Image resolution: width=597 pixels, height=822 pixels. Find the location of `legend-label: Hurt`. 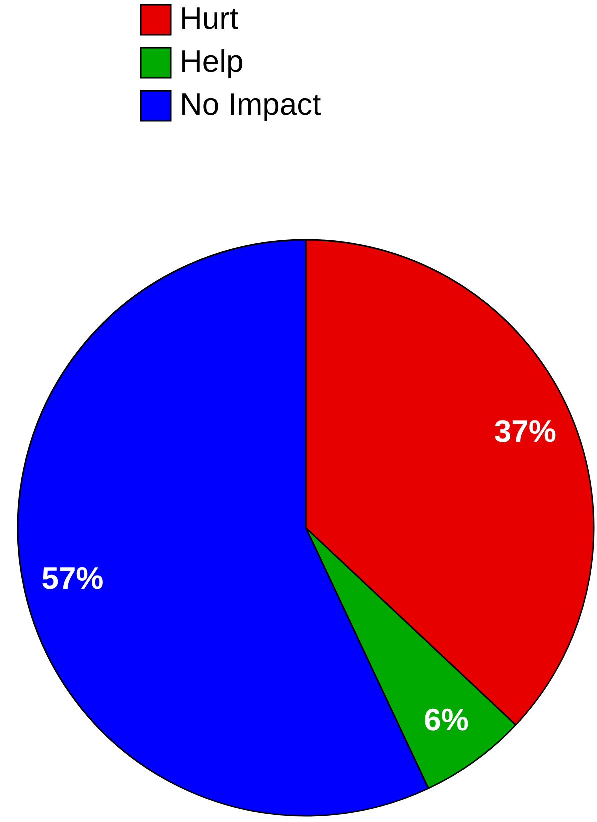

legend-label: Hurt is located at coordinates (209, 18).